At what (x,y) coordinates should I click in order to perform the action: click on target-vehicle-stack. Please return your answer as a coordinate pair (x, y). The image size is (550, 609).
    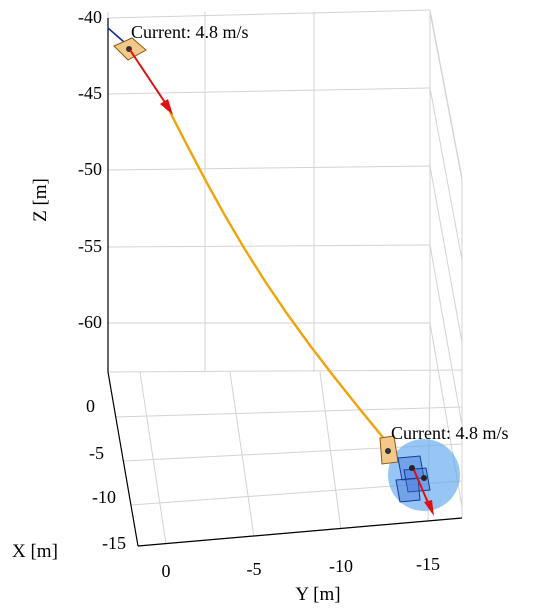
    Looking at the image, I should click on (413, 479).